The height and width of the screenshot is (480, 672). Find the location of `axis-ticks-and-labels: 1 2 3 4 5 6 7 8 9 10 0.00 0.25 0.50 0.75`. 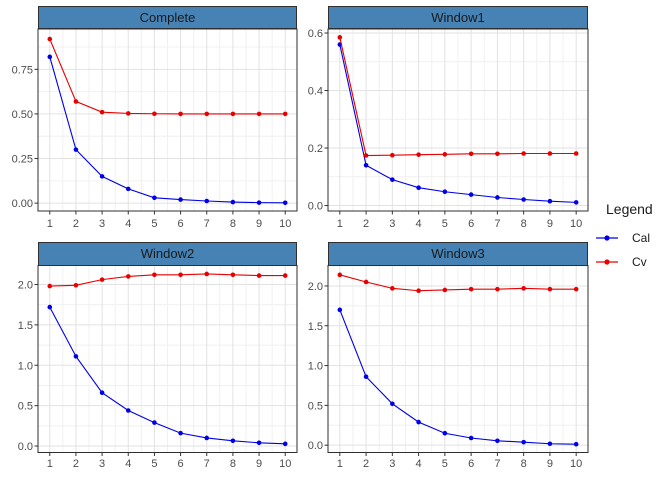

axis-ticks-and-labels: 1 2 3 4 5 6 7 8 9 10 0.00 0.25 0.50 0.75 is located at coordinates (152, 147).